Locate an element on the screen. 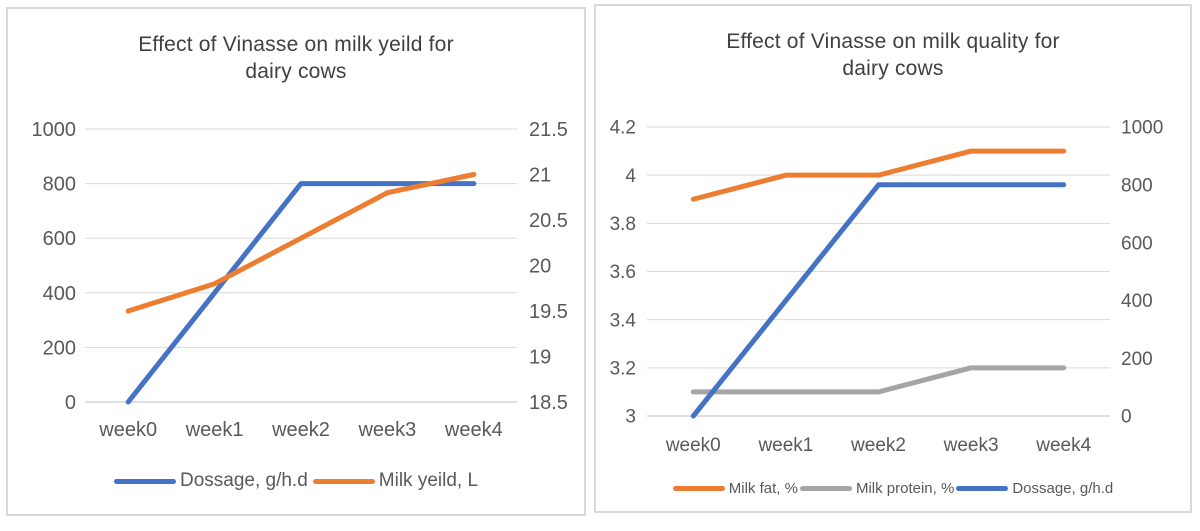 This screenshot has width=1200, height=531. y-axis-tick-label: 3.8 is located at coordinates (623, 224).